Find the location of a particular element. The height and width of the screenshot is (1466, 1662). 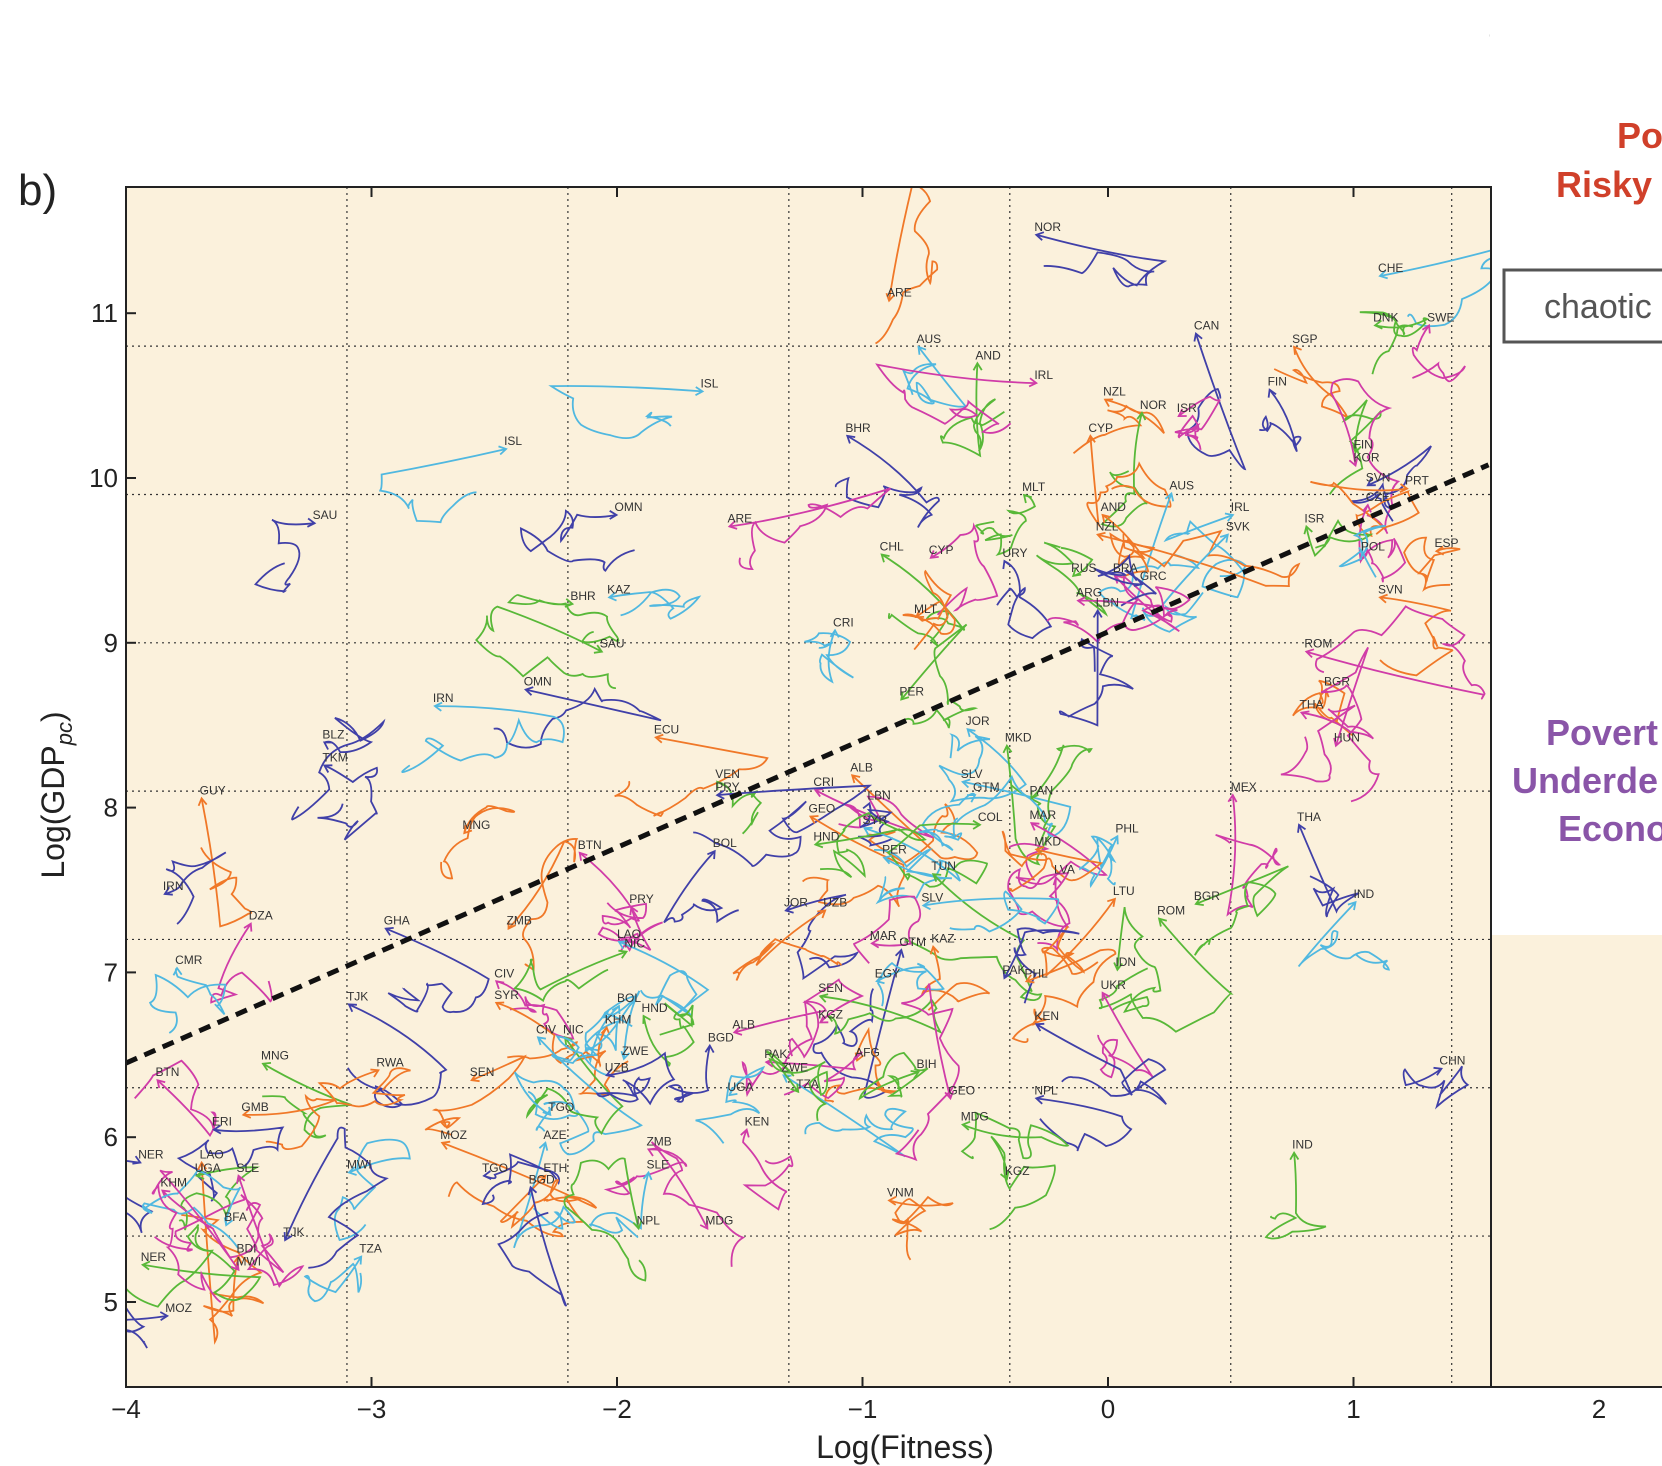

trajectory-mdg is located at coordinates (698, 1204).